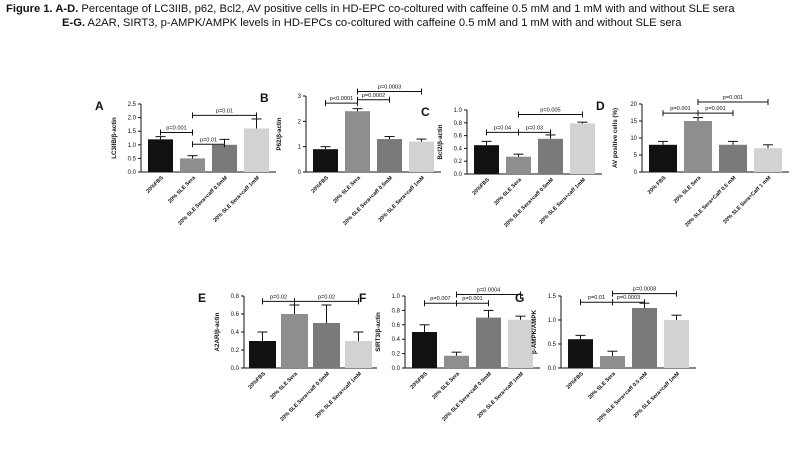 Image resolution: width=800 pixels, height=453 pixels. What do you see at coordinates (633, 105) in the screenshot?
I see `panel-d-ytick-label-4: 20` at bounding box center [633, 105].